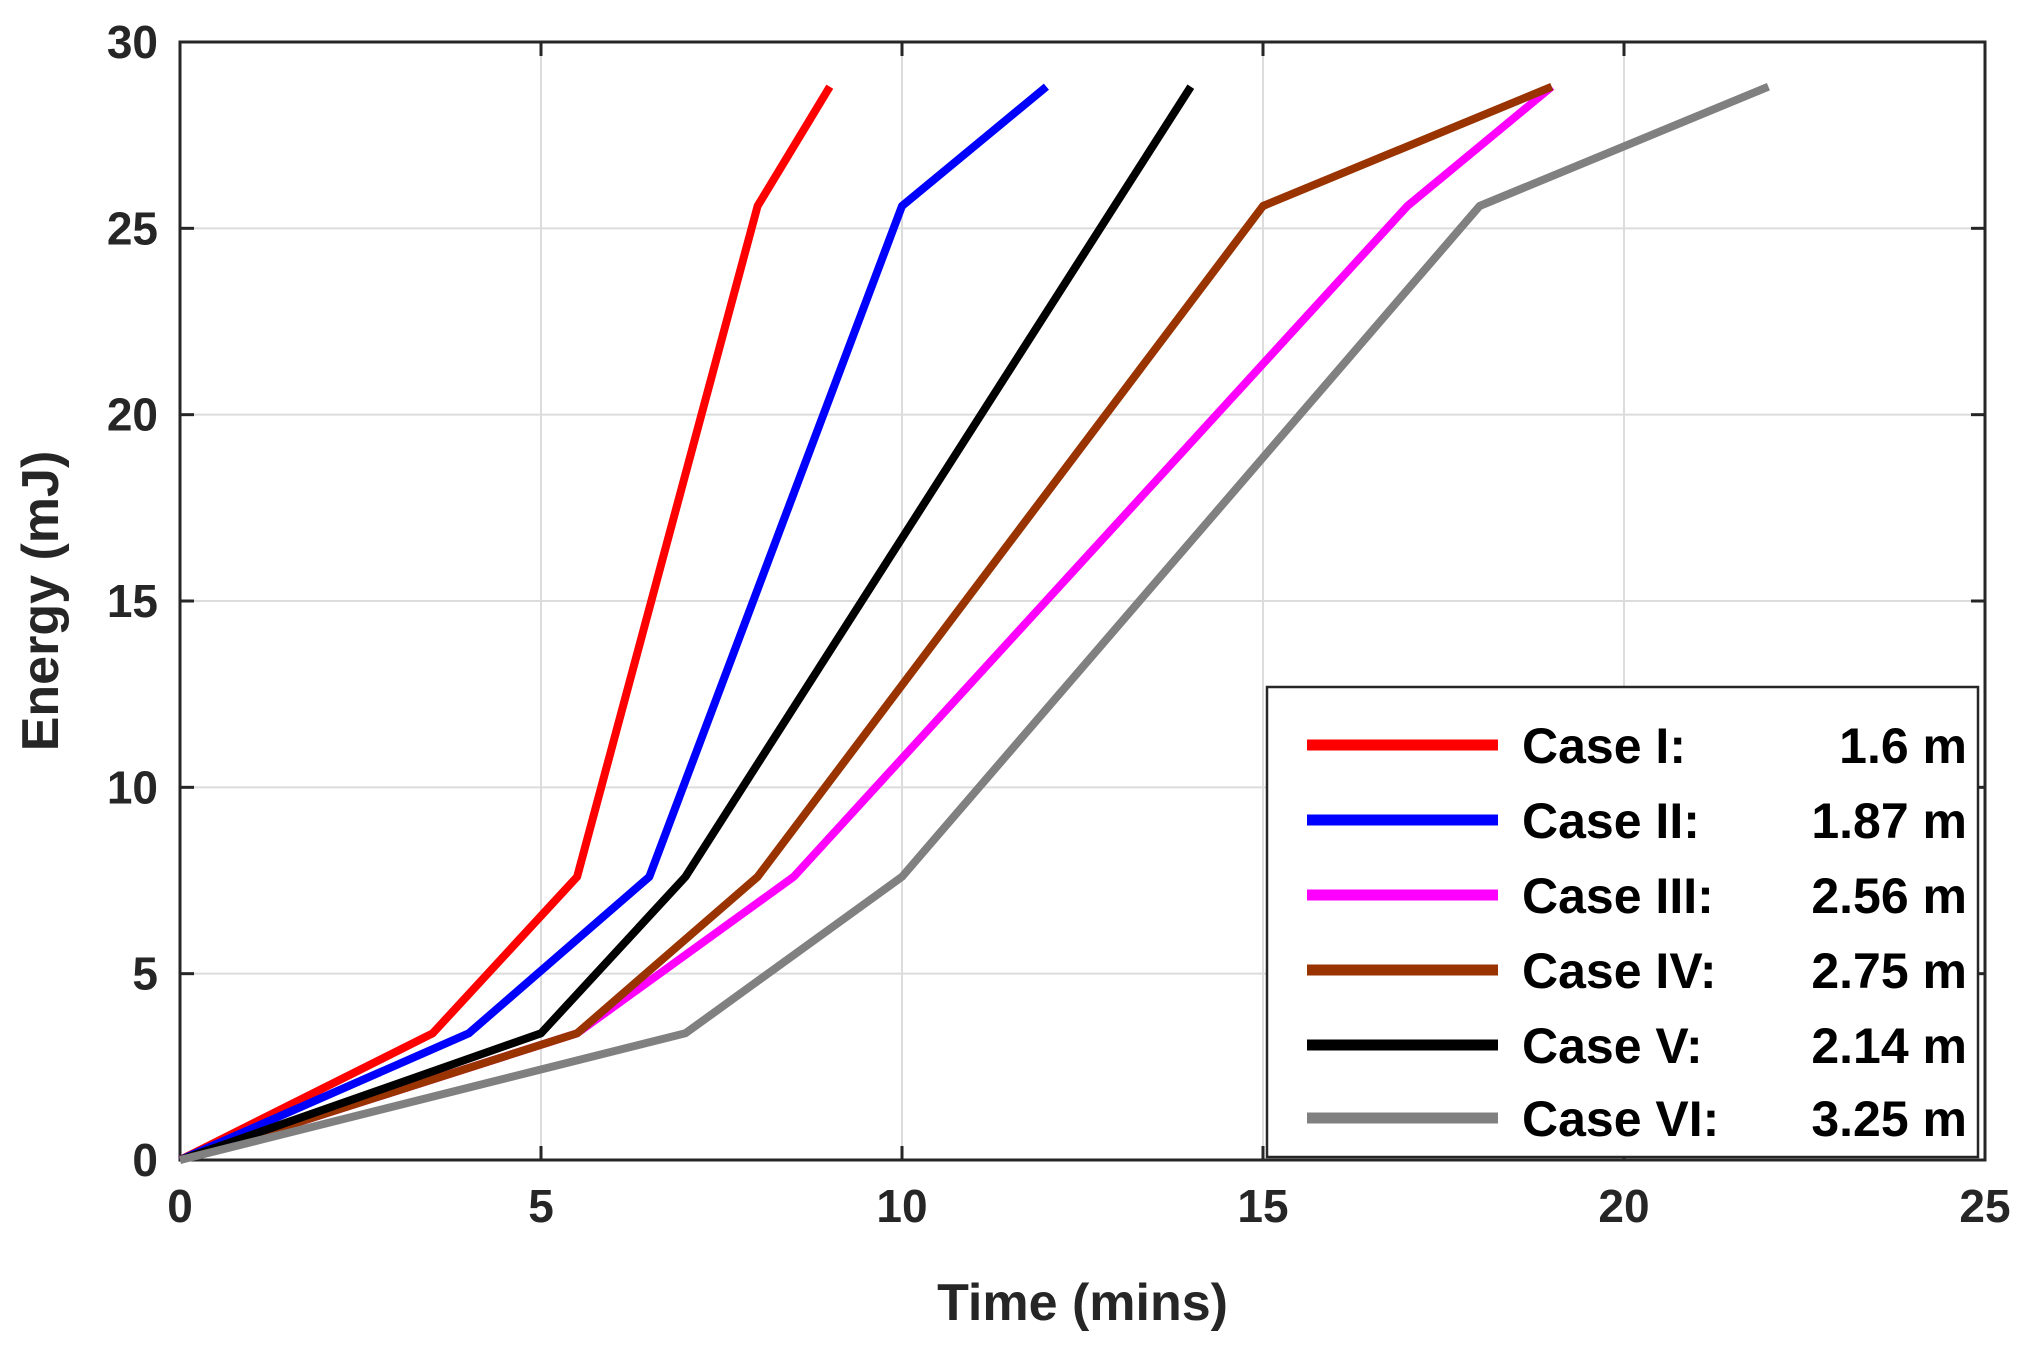 The width and height of the screenshot is (2029, 1351). What do you see at coordinates (132, 601) in the screenshot?
I see `y-tick-label: 15` at bounding box center [132, 601].